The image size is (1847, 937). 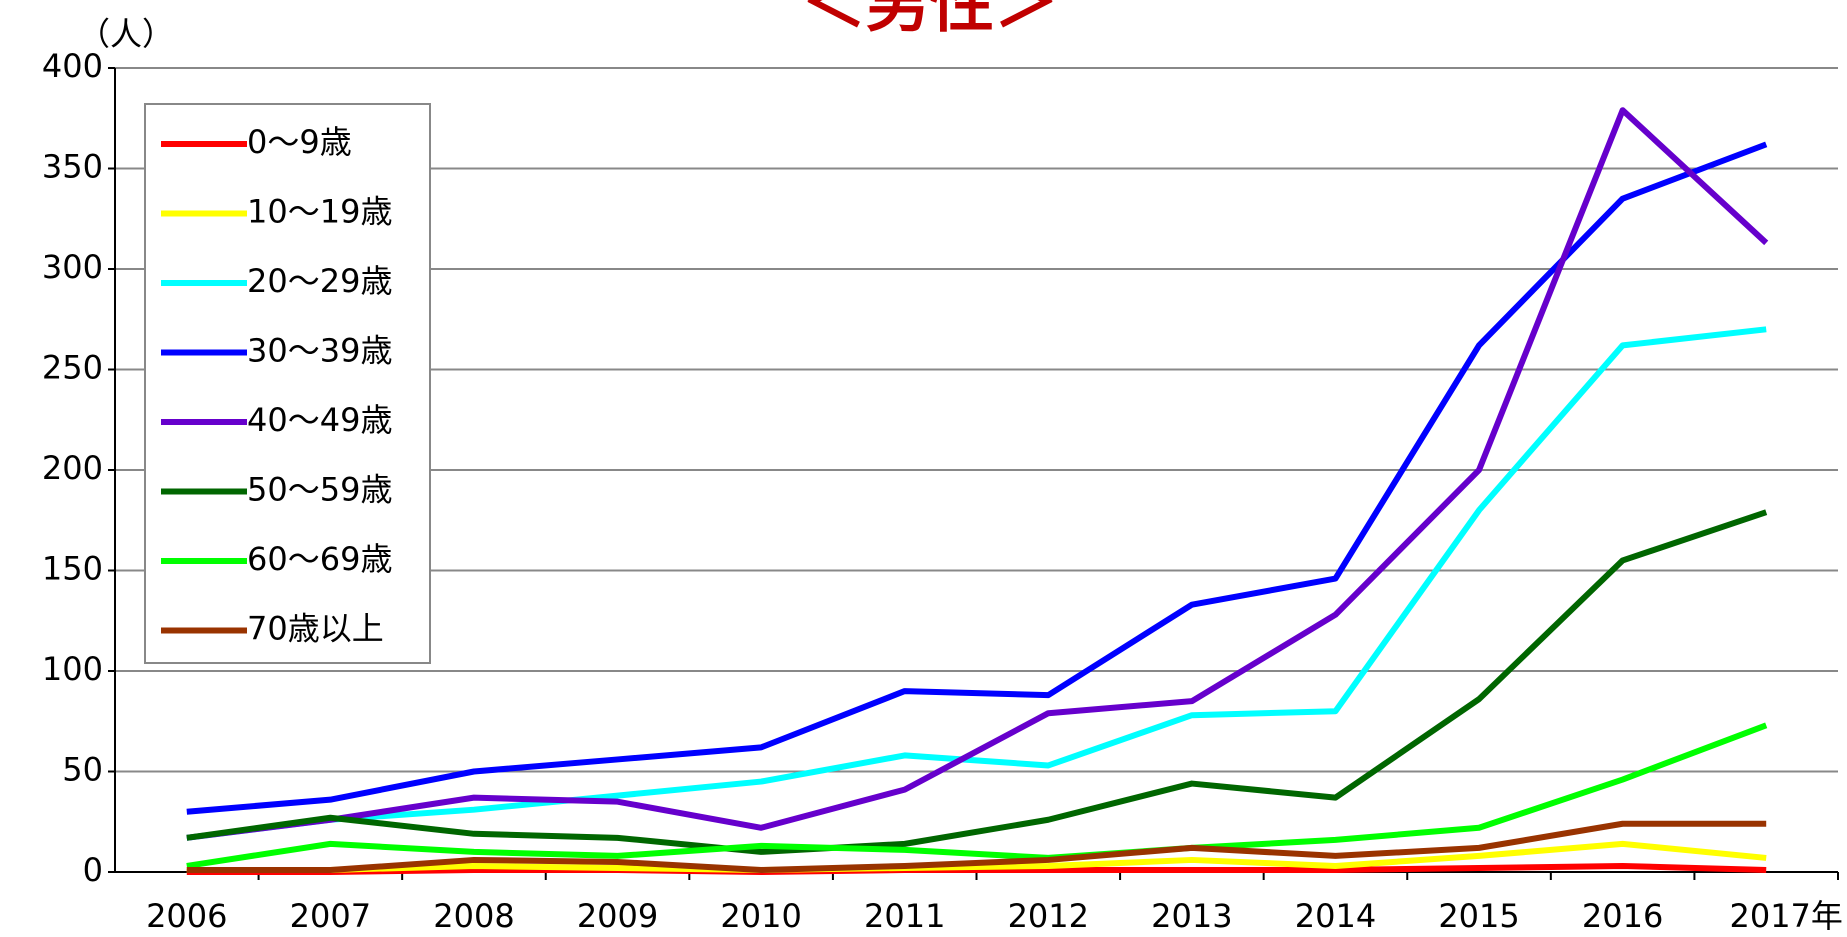 I want to click on legend-label: 50～59歳, so click(x=319, y=490).